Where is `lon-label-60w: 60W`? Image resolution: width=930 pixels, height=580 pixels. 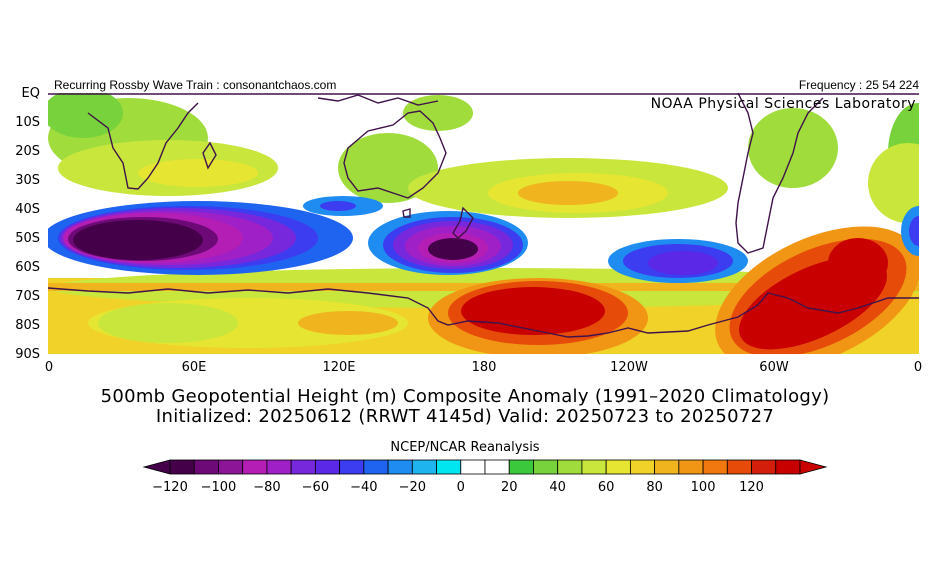 lon-label-60w: 60W is located at coordinates (774, 367).